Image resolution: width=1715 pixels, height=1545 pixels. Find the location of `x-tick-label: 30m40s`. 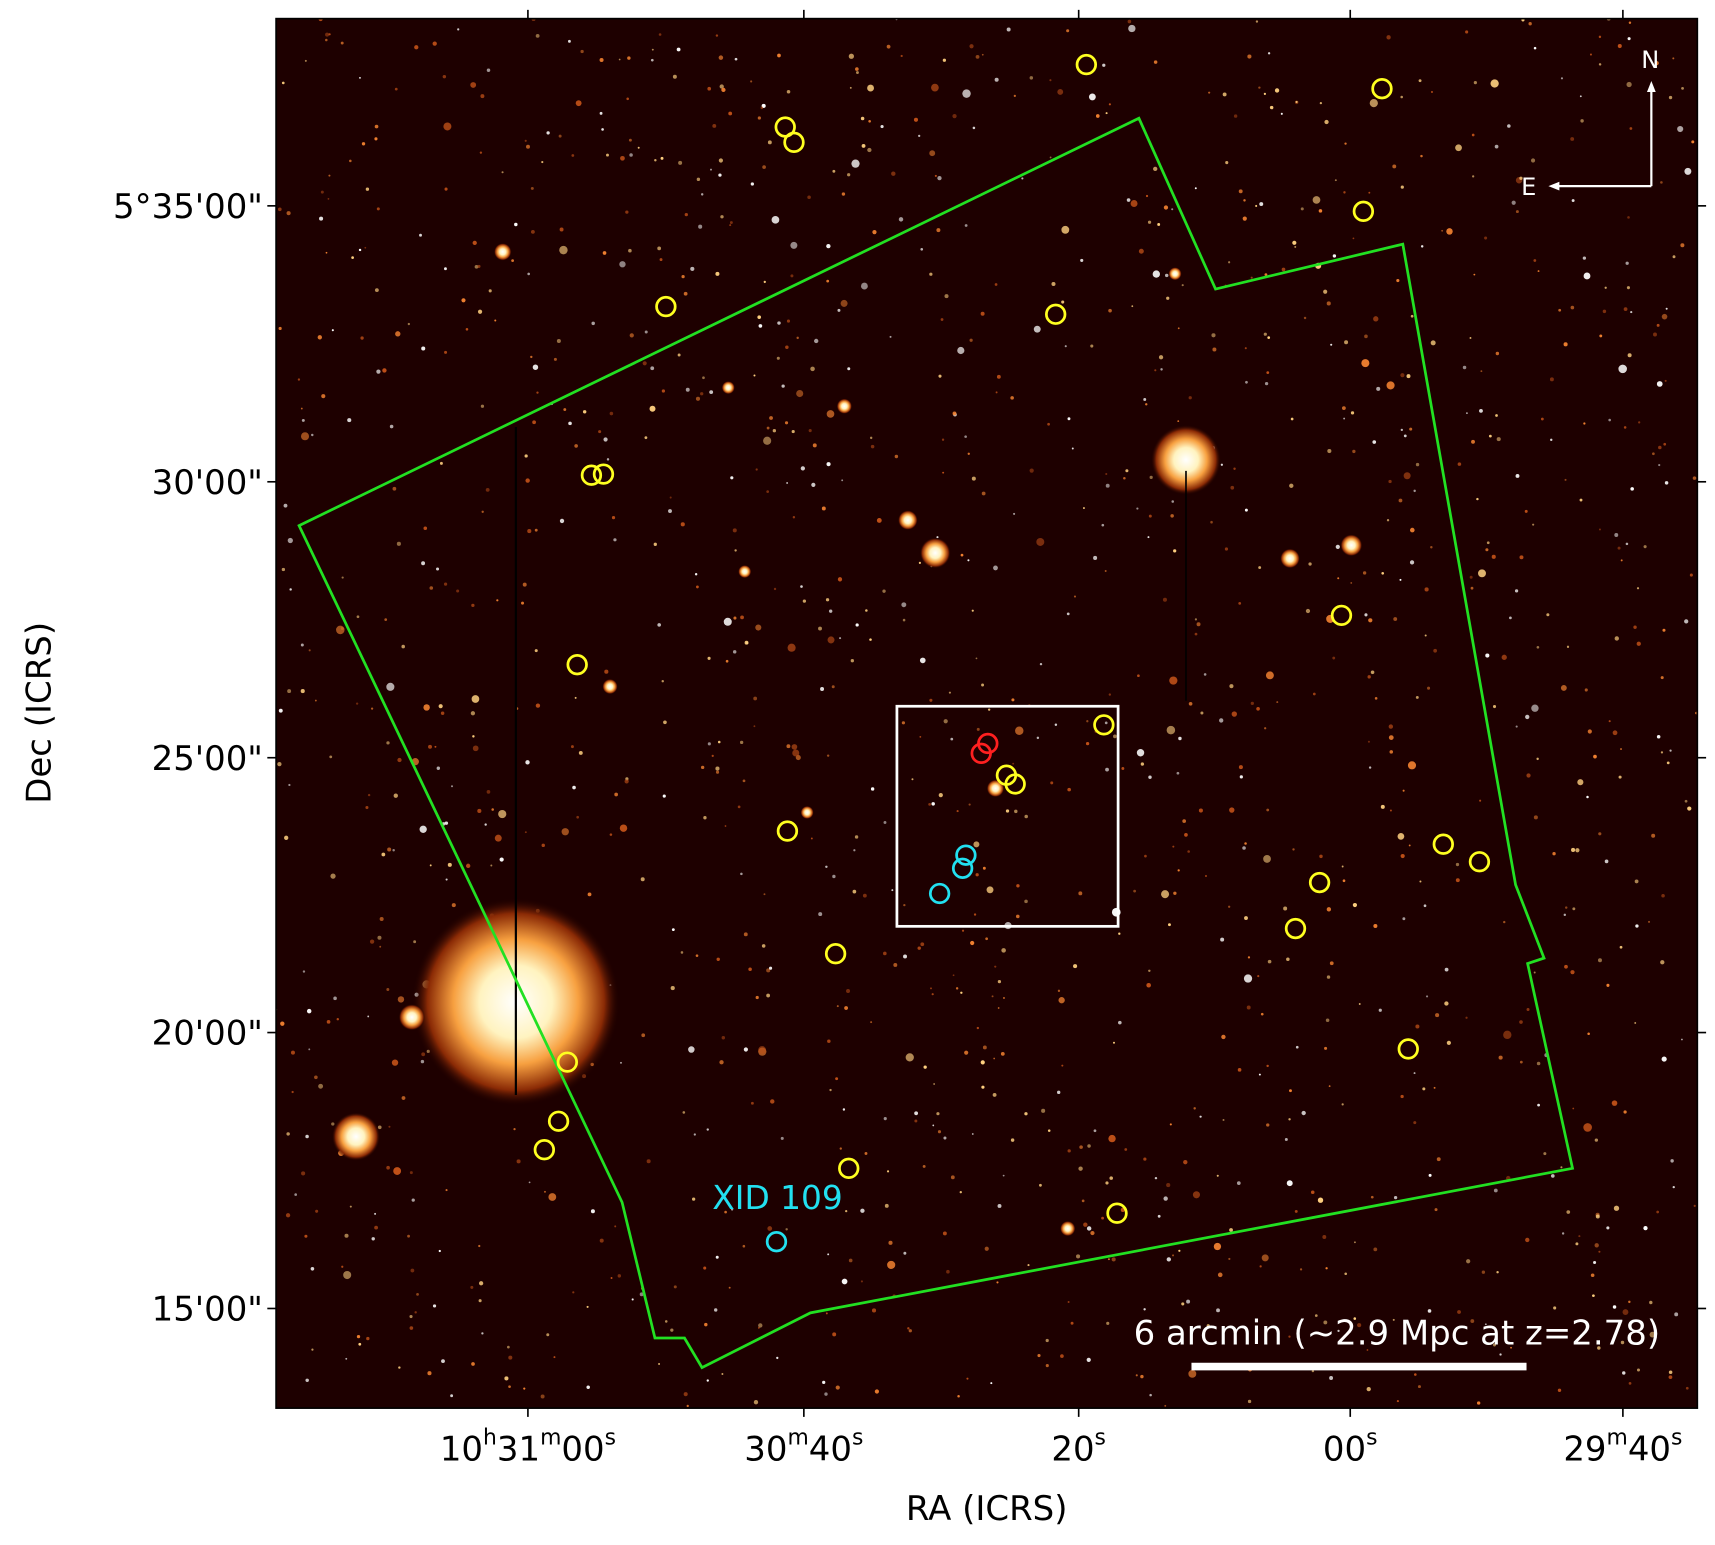

x-tick-label: 30m40s is located at coordinates (803, 1447).